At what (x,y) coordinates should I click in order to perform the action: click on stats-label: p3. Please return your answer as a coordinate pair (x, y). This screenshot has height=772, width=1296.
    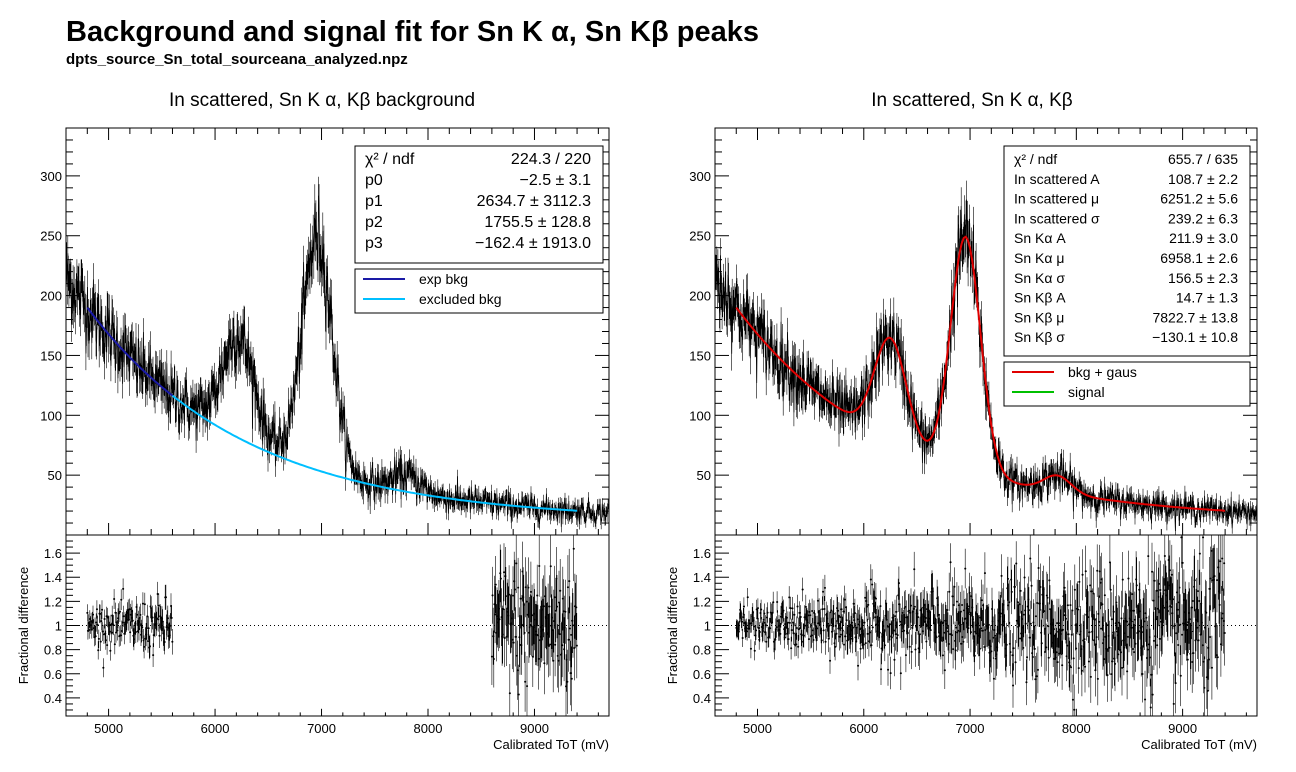
    Looking at the image, I should click on (374, 243).